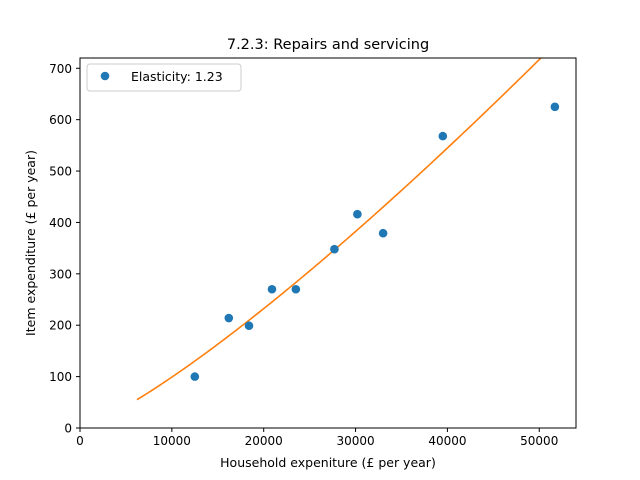 This screenshot has width=640, height=480. Describe the element at coordinates (60, 274) in the screenshot. I see `y-tick-label: 300` at that location.